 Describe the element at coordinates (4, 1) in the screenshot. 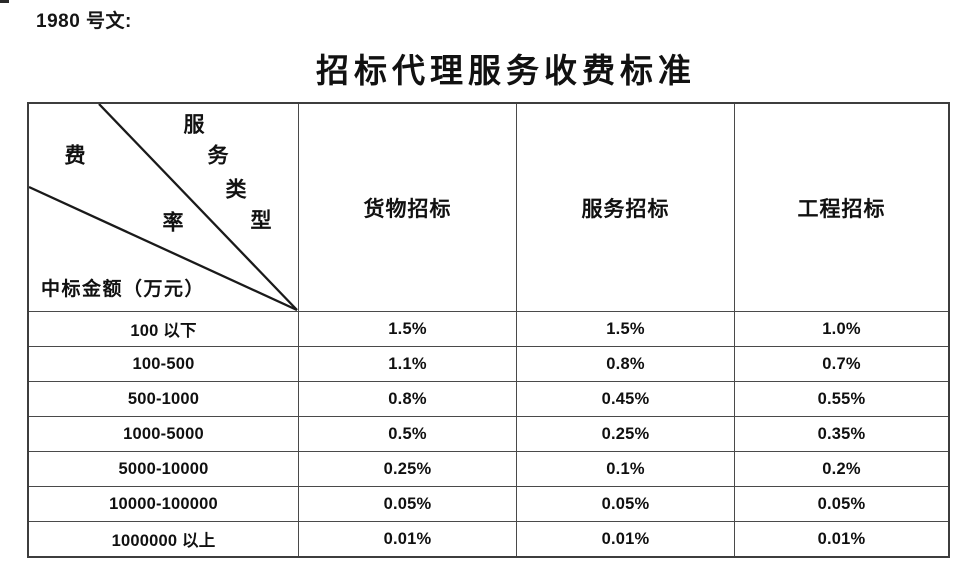

I see `cropped-edge-fragment` at that location.